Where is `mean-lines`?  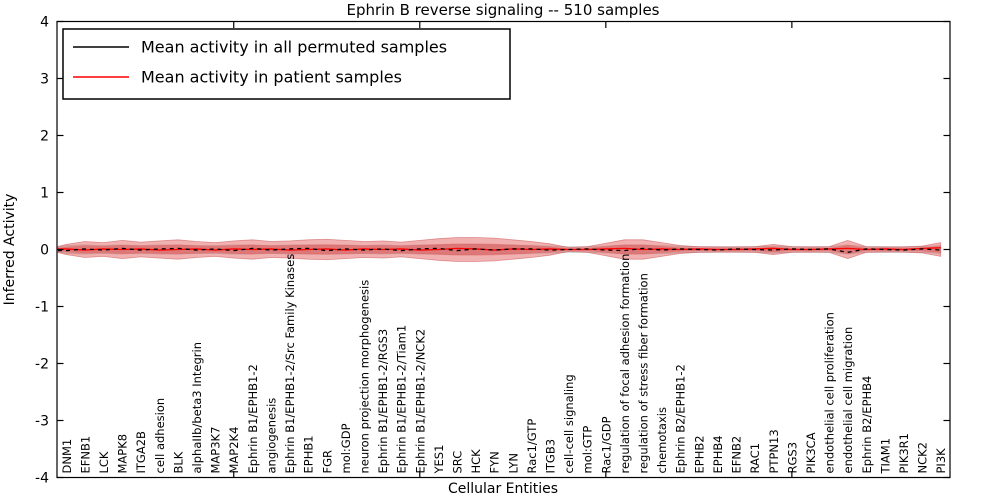 mean-lines is located at coordinates (499, 250).